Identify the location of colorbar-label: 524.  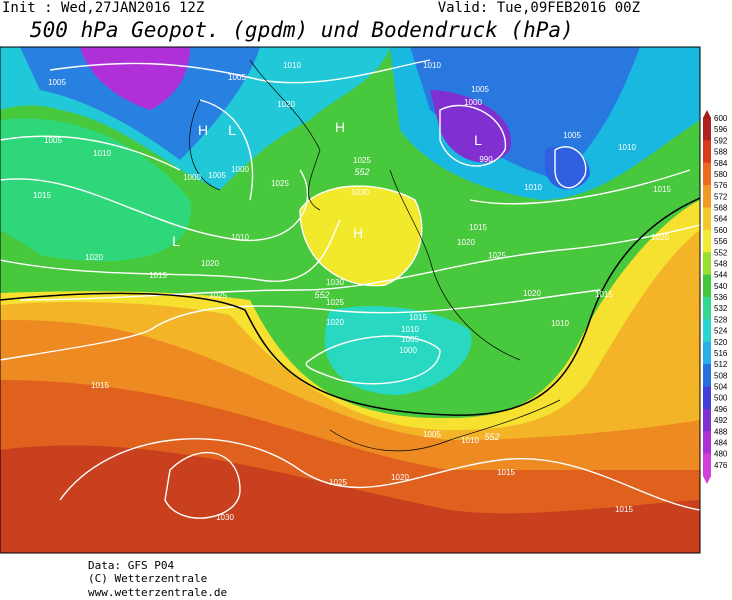
(721, 331).